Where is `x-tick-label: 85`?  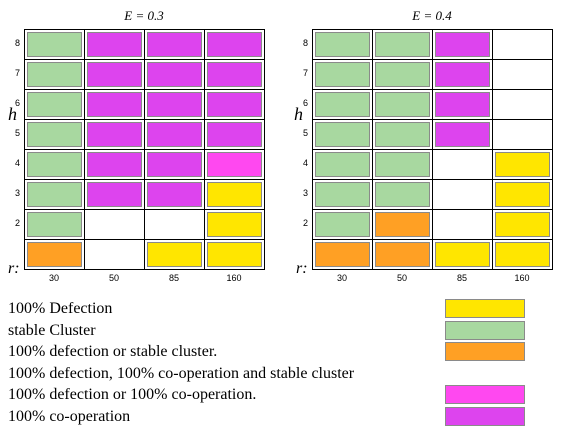
x-tick-label: 85 is located at coordinates (461, 278).